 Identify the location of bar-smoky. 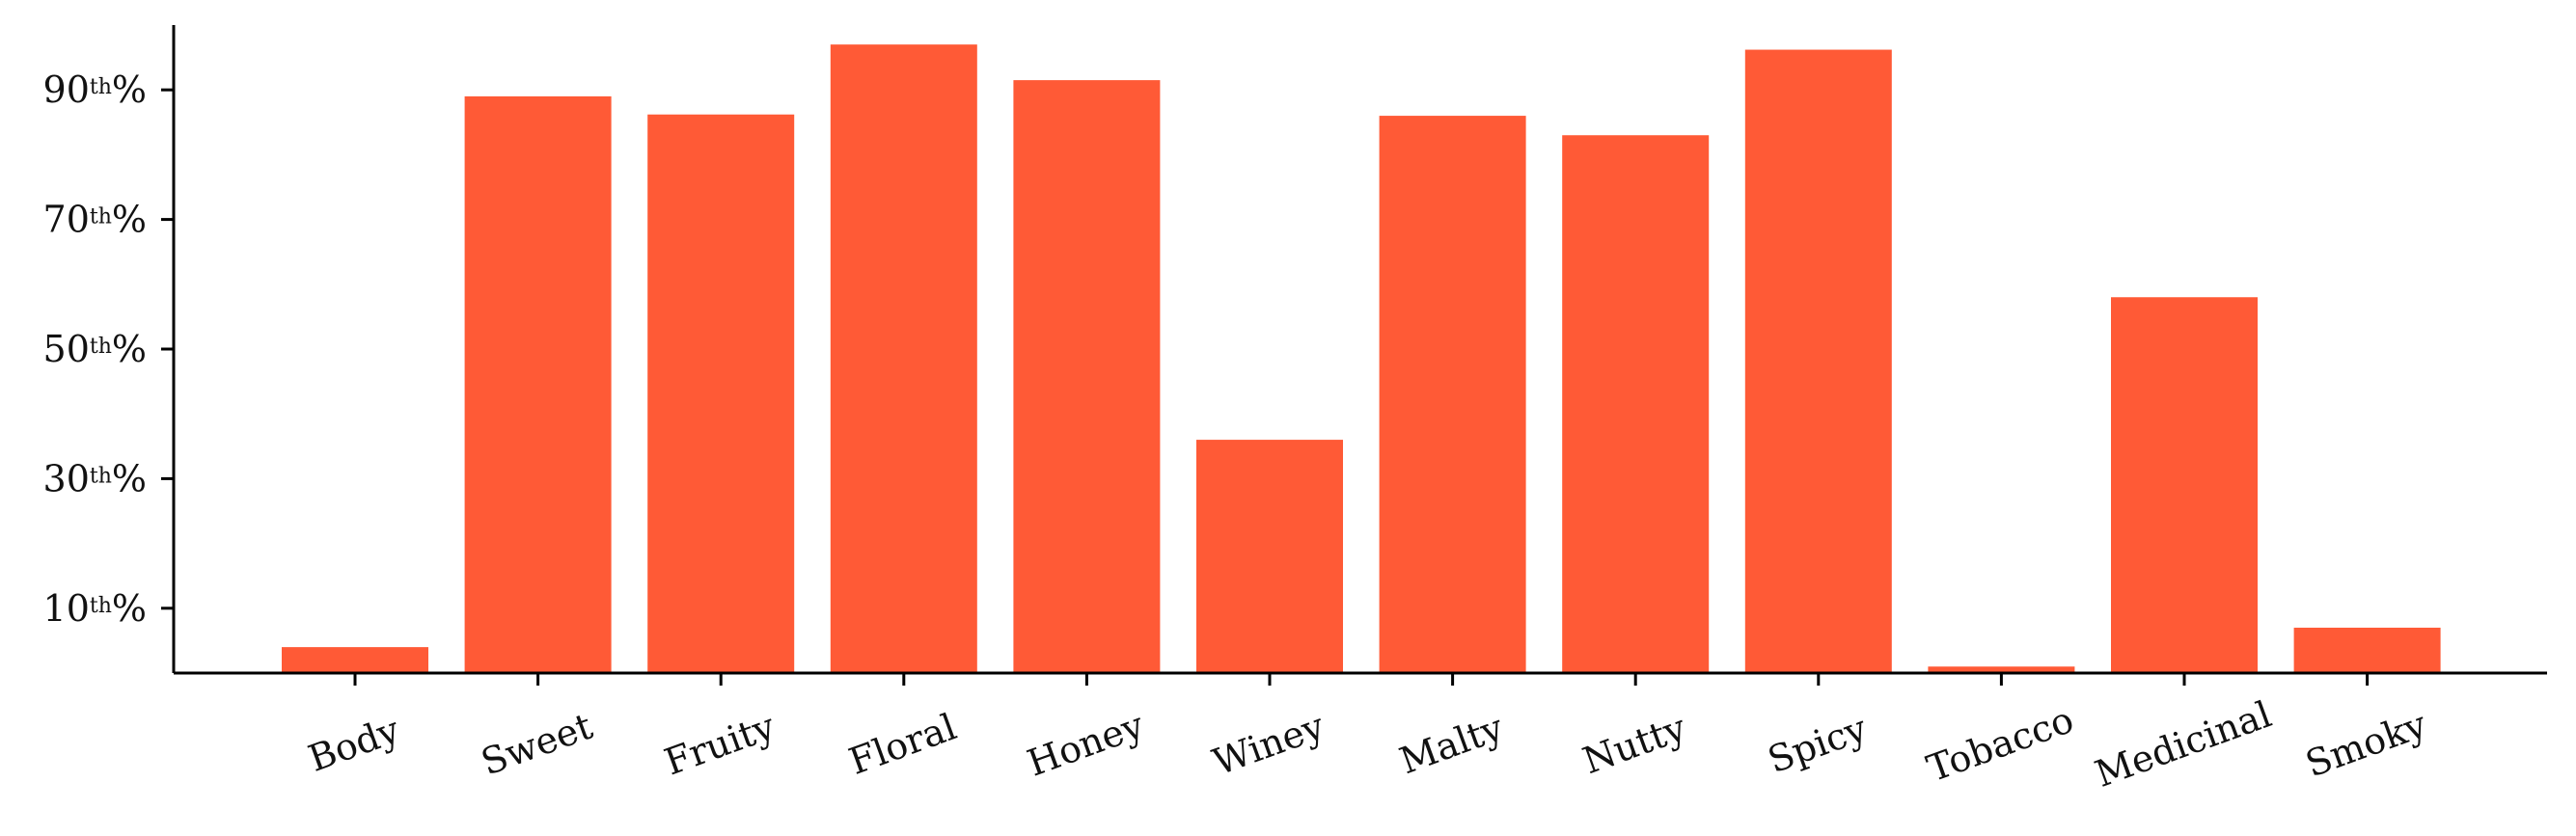
(2367, 650).